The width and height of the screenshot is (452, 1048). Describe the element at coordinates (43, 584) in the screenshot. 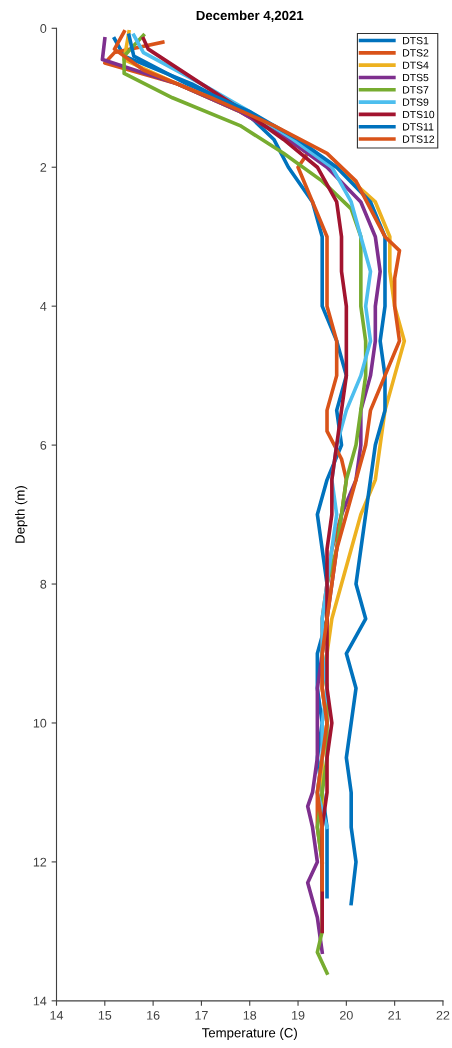

I see `y-tick-label: 8` at that location.